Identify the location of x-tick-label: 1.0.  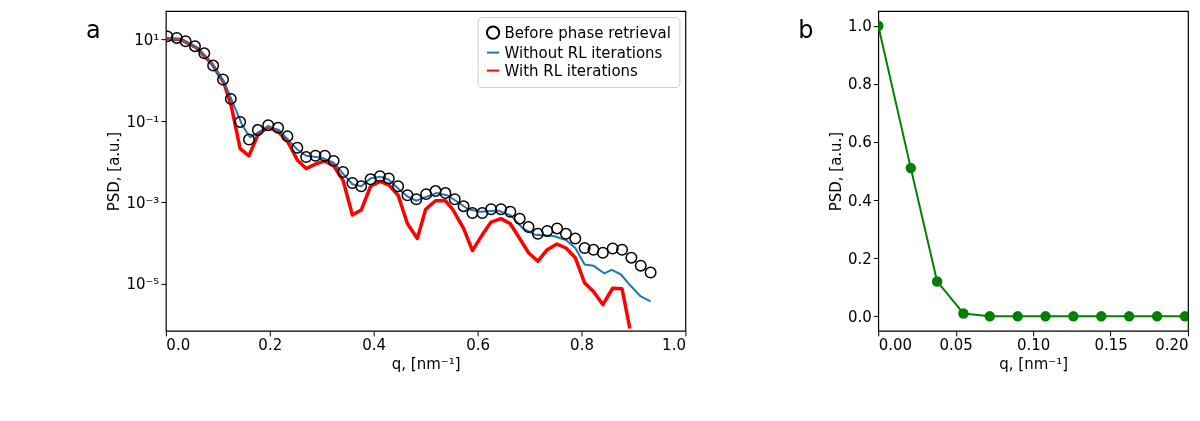
(674, 345).